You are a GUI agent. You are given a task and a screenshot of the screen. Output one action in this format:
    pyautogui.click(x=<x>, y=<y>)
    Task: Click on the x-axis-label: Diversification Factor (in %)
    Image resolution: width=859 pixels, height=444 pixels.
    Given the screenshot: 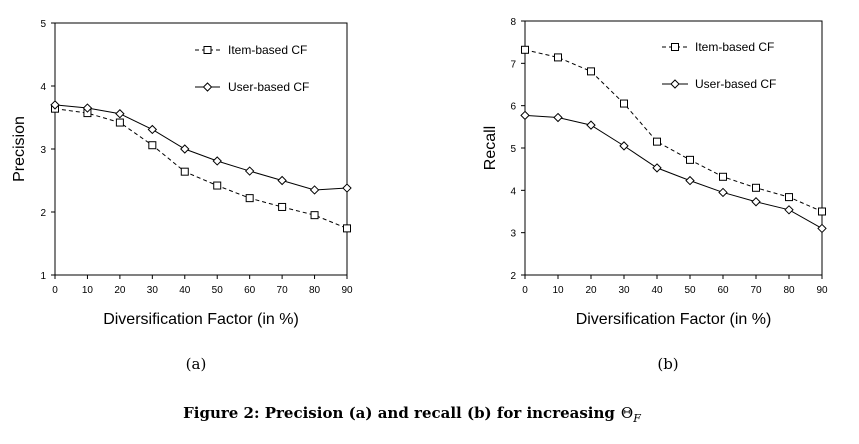 What is the action you would take?
    pyautogui.click(x=201, y=319)
    